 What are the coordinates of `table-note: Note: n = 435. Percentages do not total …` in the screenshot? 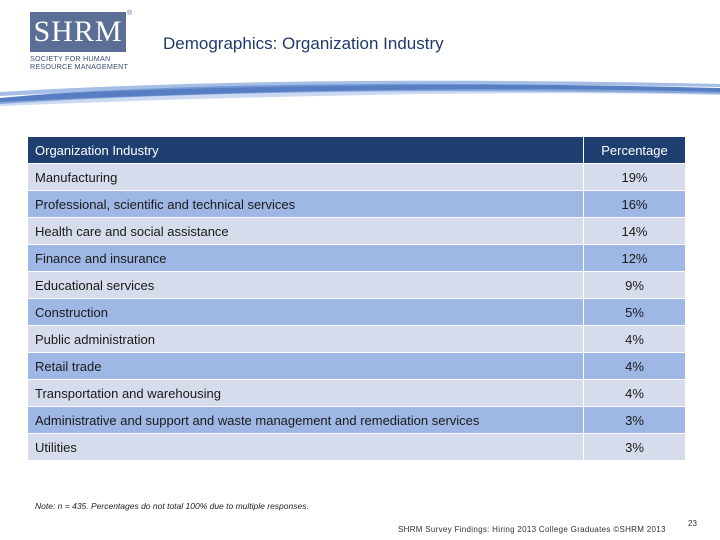 It's located at (172, 506).